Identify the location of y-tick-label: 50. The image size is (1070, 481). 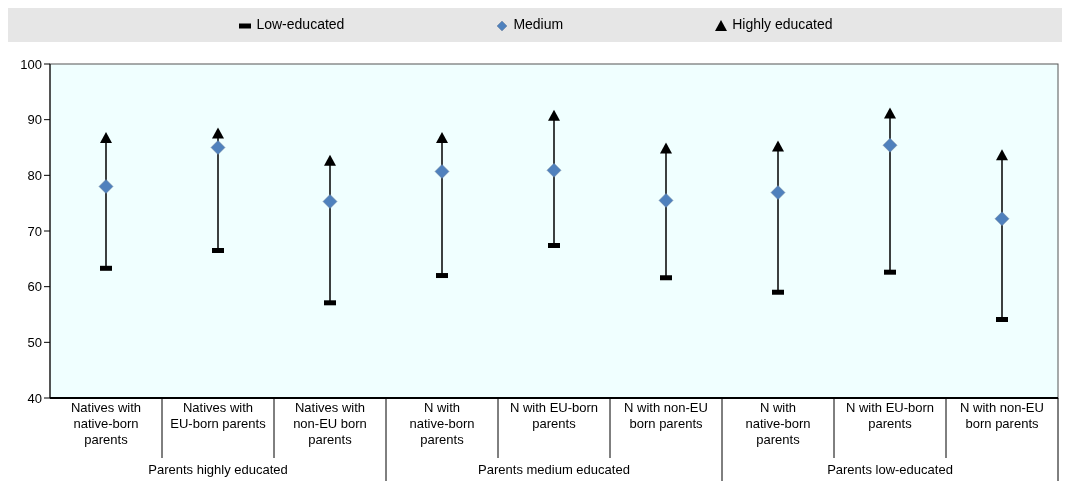
(34, 342).